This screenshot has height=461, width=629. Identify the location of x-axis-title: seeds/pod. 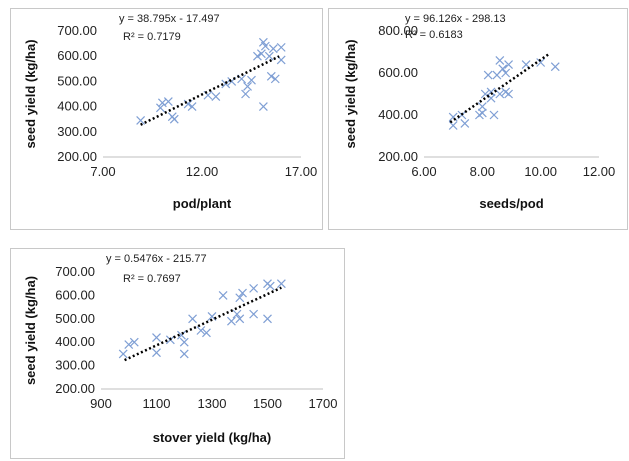
(511, 203).